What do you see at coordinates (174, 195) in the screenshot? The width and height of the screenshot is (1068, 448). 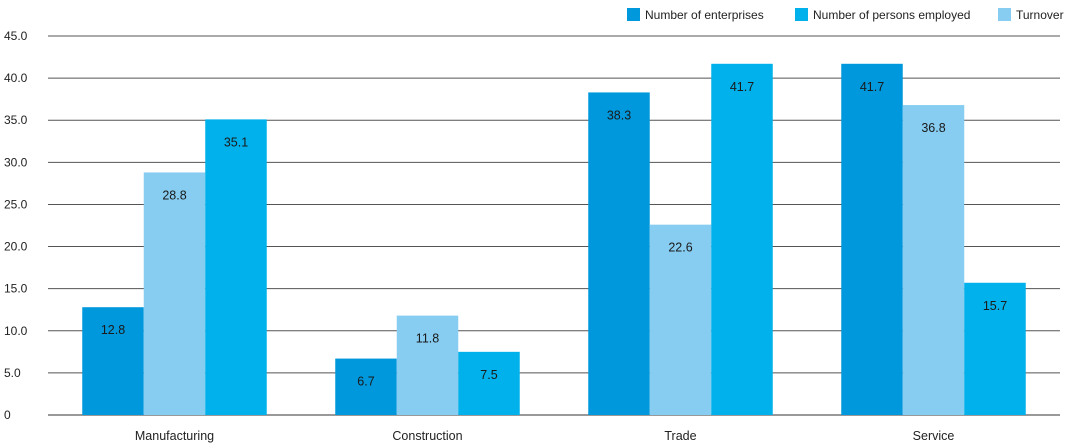 I see `data-label: 28.8` at bounding box center [174, 195].